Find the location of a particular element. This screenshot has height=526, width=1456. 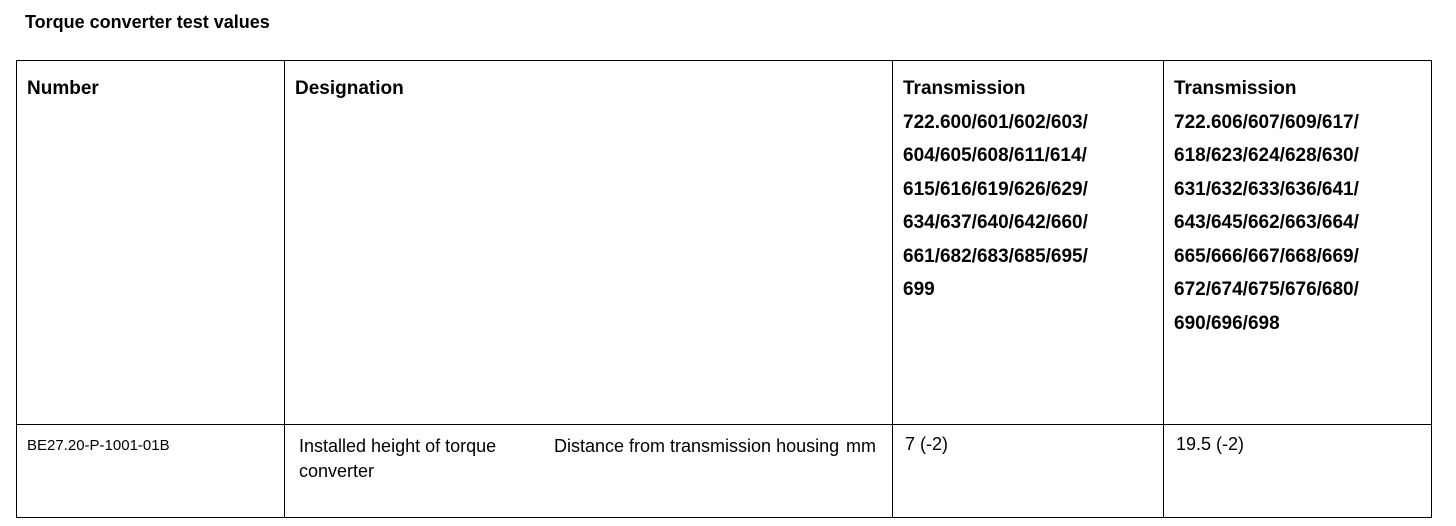

cell-value-1: 7 (-2) is located at coordinates (1028, 471).